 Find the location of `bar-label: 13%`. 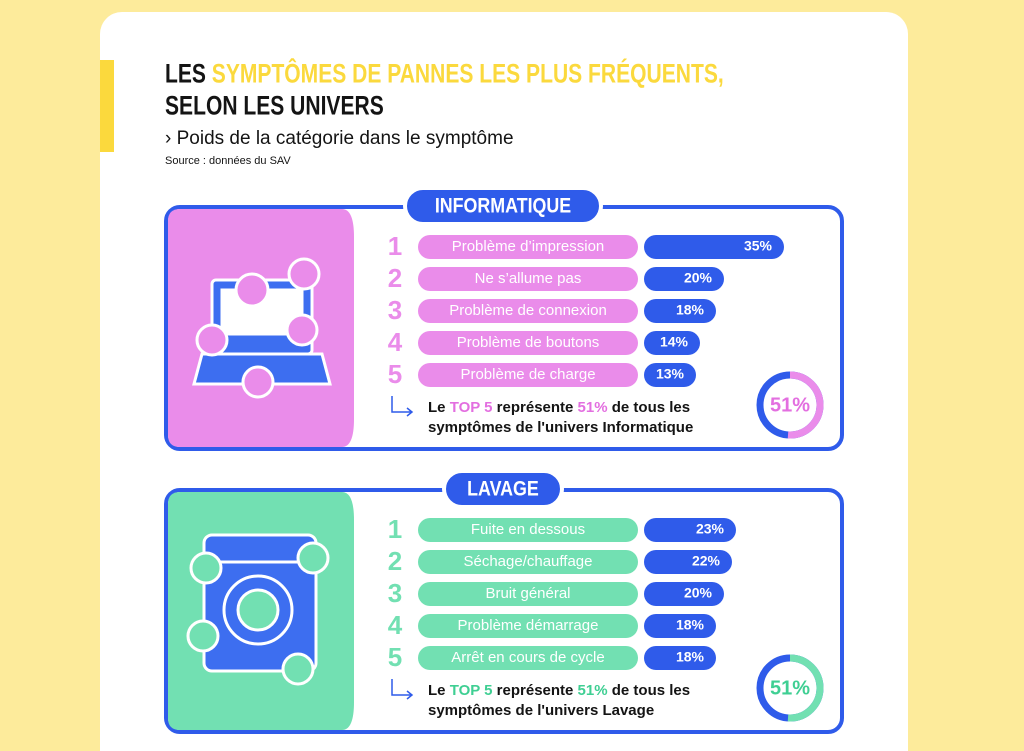

bar-label: 13% is located at coordinates (670, 374).